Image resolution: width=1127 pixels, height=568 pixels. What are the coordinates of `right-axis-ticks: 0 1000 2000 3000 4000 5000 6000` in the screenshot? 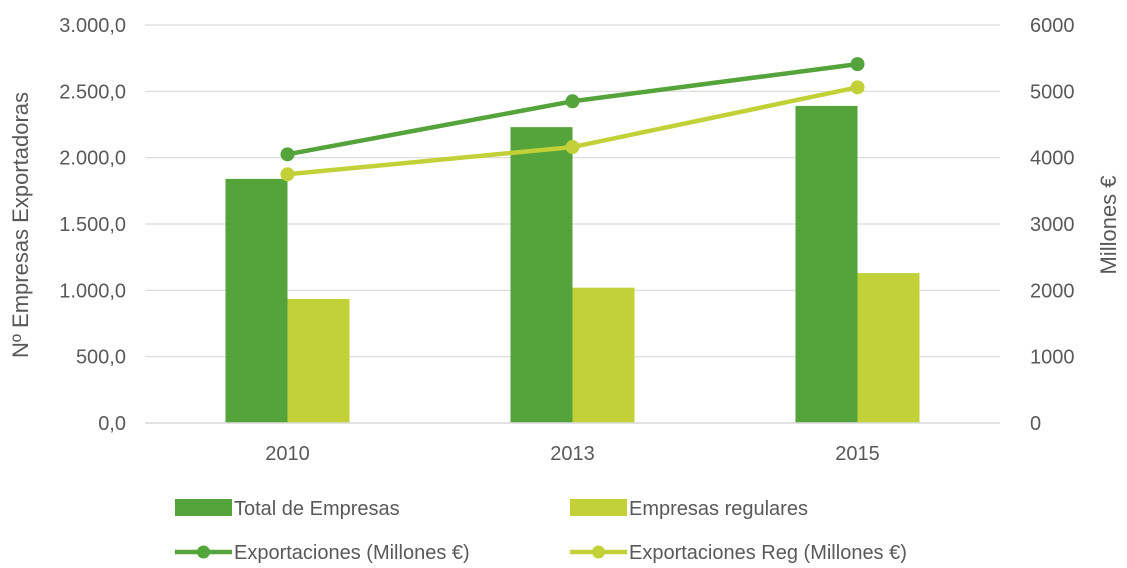 It's located at (1052, 225).